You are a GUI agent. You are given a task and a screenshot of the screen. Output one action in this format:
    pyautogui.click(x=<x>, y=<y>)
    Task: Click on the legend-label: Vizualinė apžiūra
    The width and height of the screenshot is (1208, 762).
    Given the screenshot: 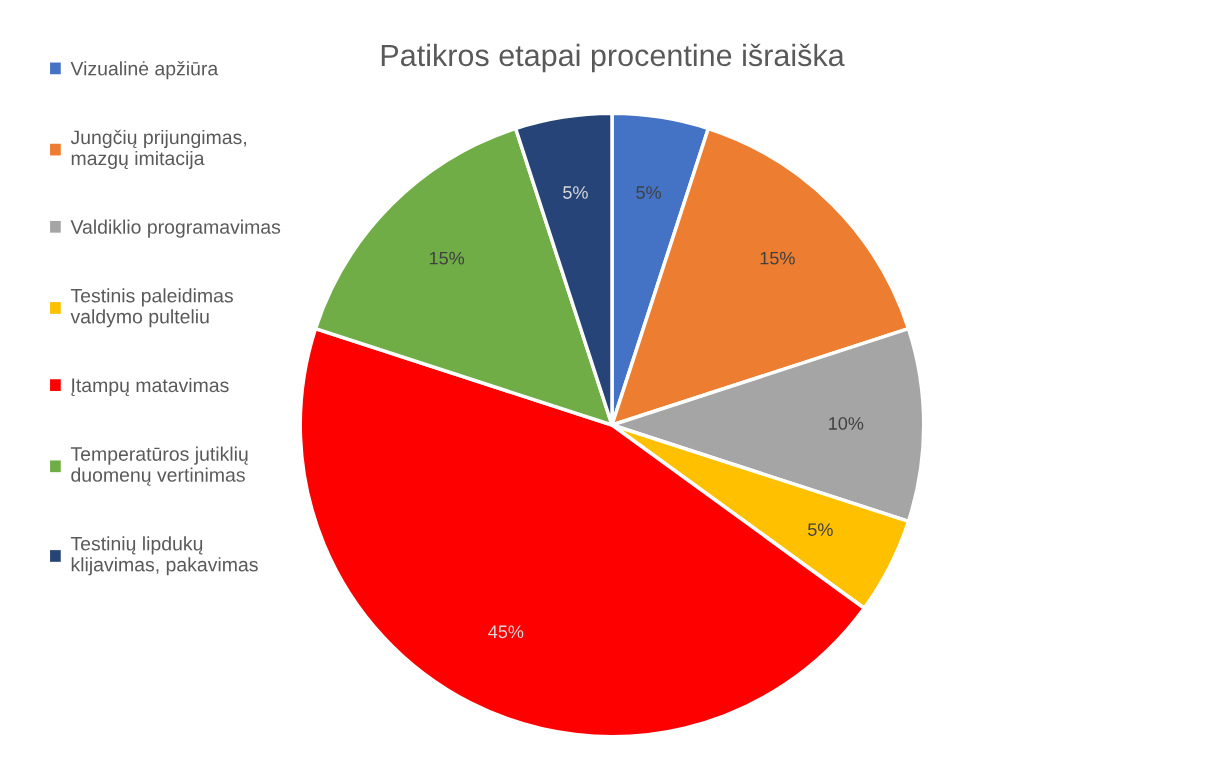 What is the action you would take?
    pyautogui.click(x=144, y=70)
    